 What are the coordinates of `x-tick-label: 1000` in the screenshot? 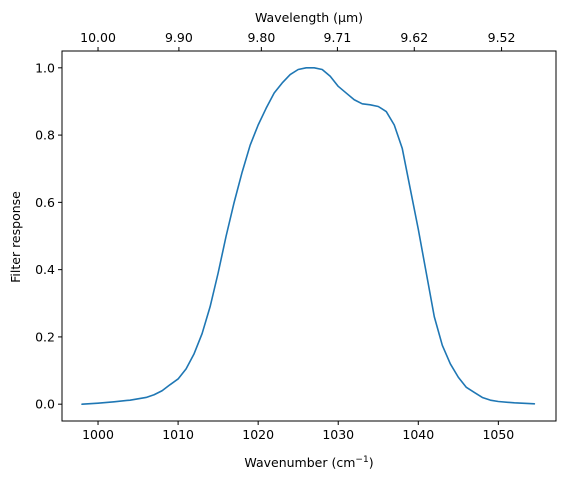 It's located at (98, 434).